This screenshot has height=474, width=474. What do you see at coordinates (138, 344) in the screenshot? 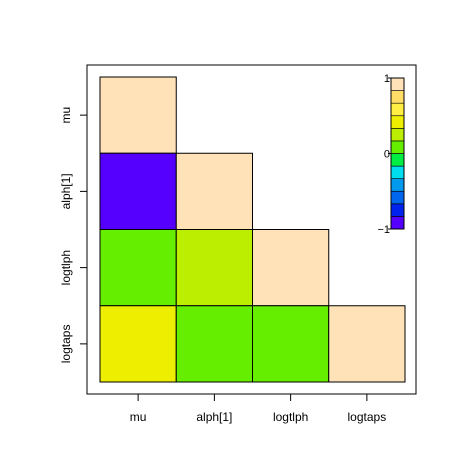
I see `cell-logtaps-mu` at bounding box center [138, 344].